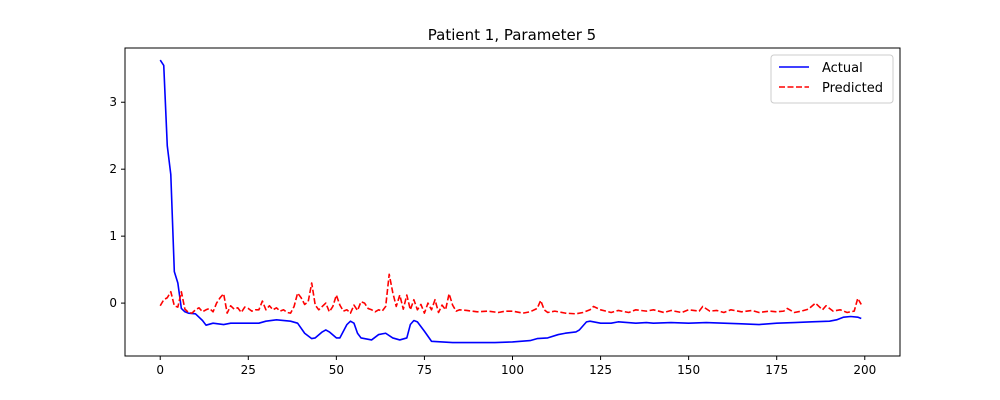 The width and height of the screenshot is (1000, 400). Describe the element at coordinates (512, 35) in the screenshot. I see `chart-title: Patient 1, Parameter 5` at that location.